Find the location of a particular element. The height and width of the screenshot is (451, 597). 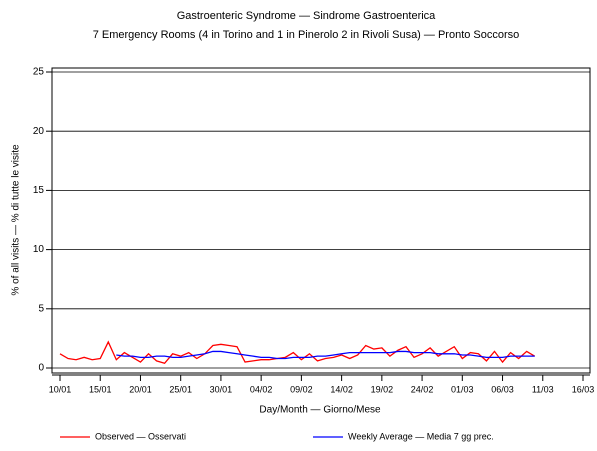

x-tick-label: 10/01 is located at coordinates (60, 389).